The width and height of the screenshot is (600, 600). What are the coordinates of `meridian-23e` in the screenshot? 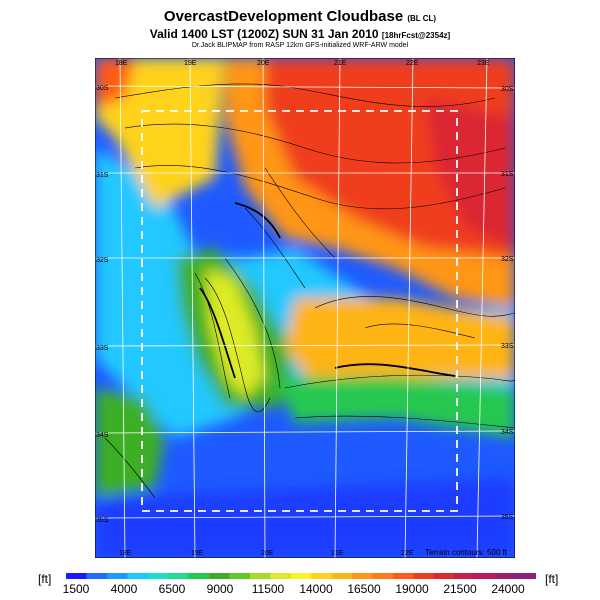 It's located at (482, 308).